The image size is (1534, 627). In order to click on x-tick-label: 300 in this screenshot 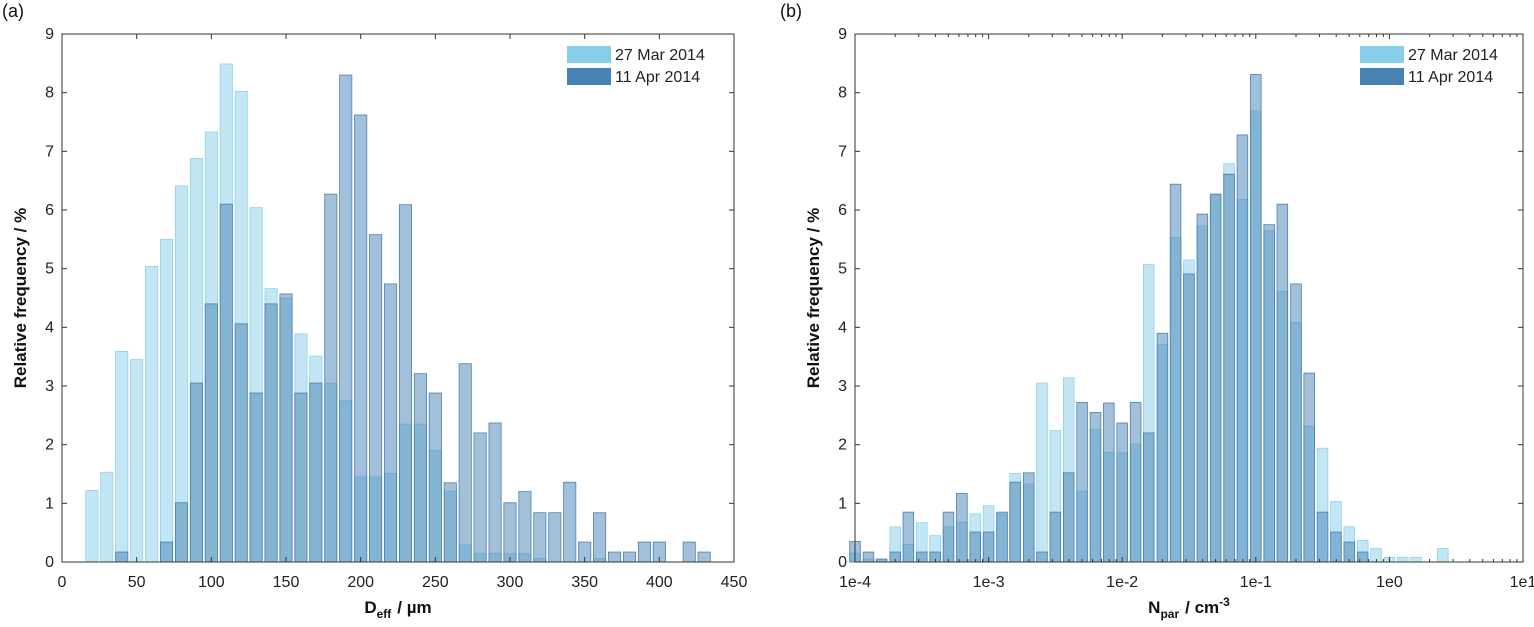, I will do `click(510, 582)`.